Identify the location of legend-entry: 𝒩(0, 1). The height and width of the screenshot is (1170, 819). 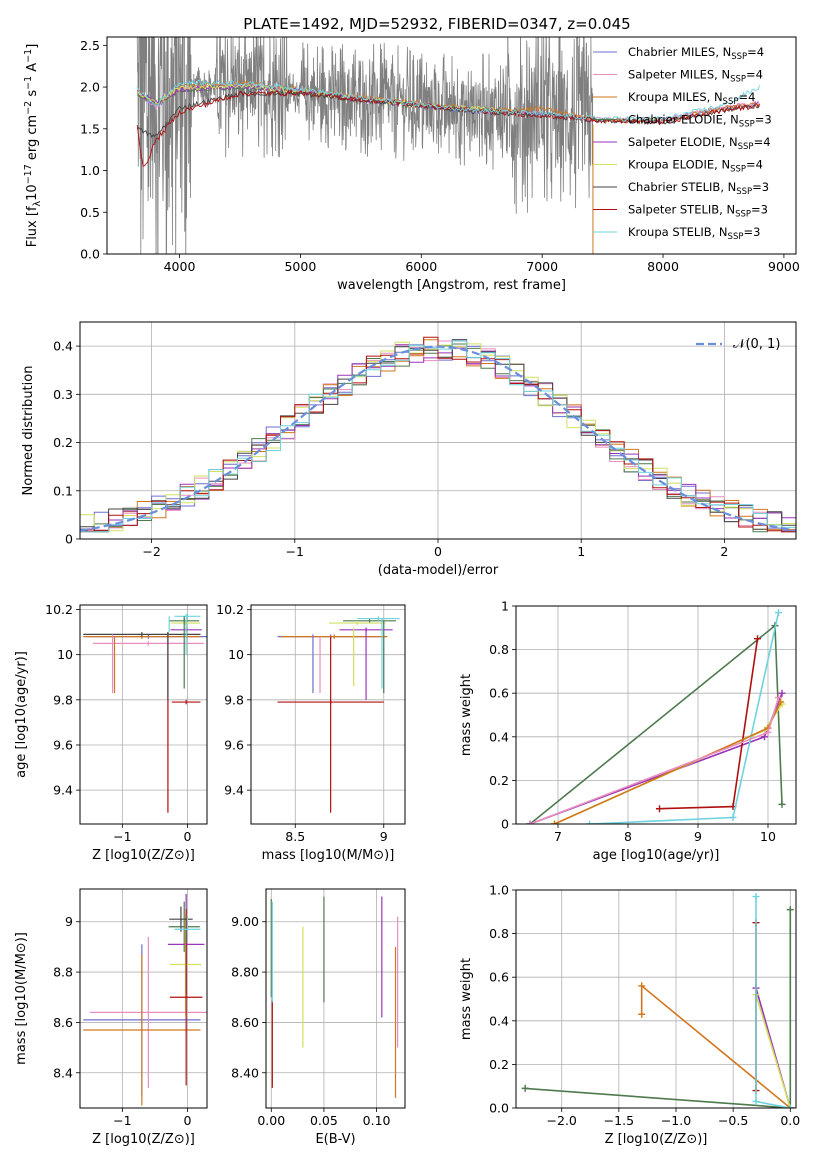
(756, 344).